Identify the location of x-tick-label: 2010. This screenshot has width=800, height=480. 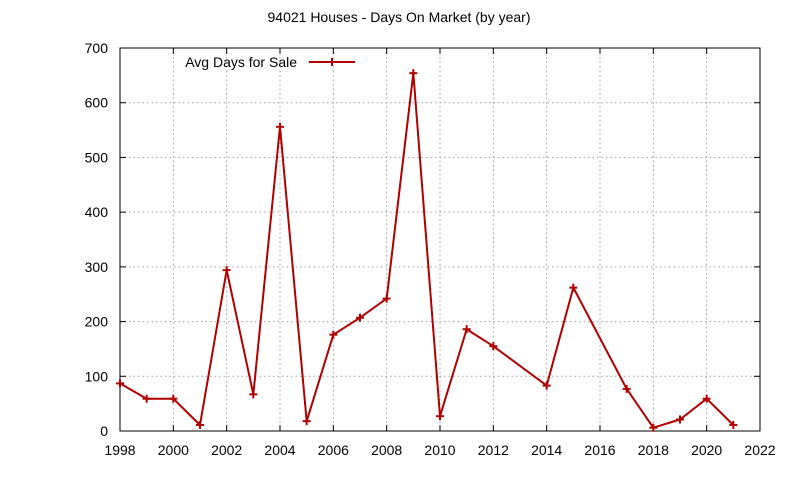
(439, 450).